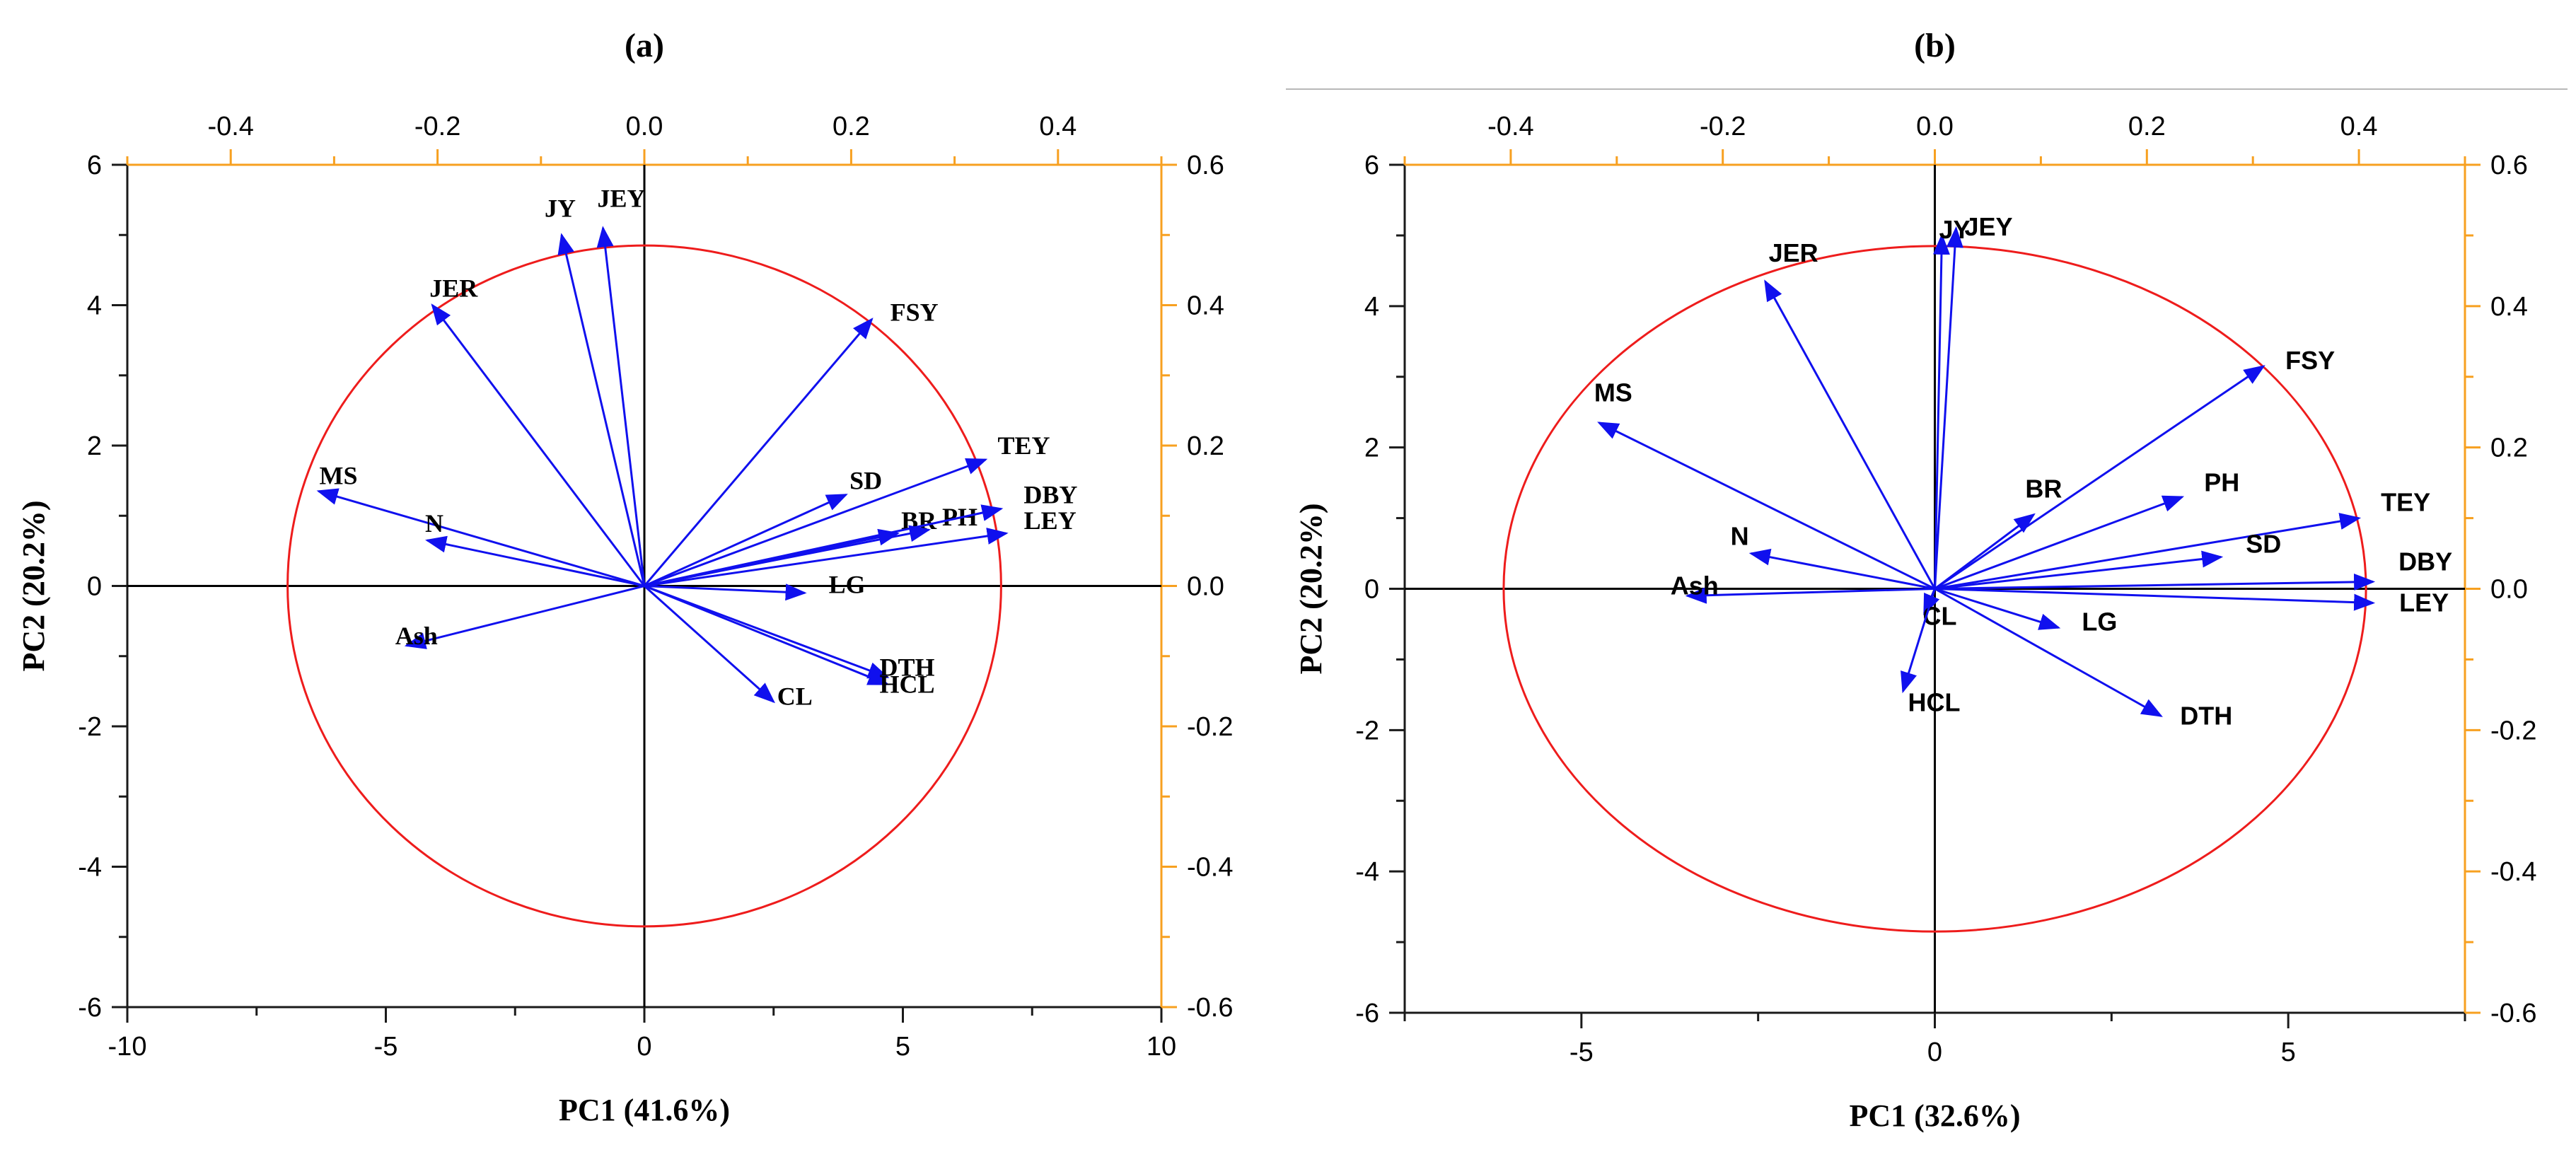 Image resolution: width=2576 pixels, height=1162 pixels. What do you see at coordinates (1935, 1115) in the screenshot?
I see `x-axis-label: PC1 (32.6%)` at bounding box center [1935, 1115].